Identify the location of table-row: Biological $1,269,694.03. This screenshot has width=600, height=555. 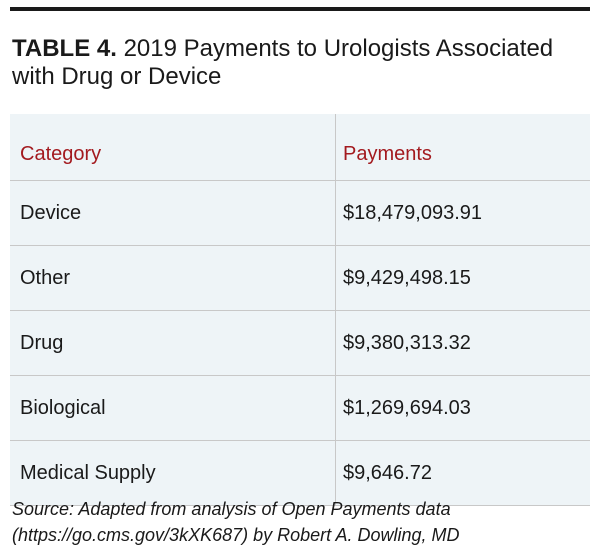
(300, 408).